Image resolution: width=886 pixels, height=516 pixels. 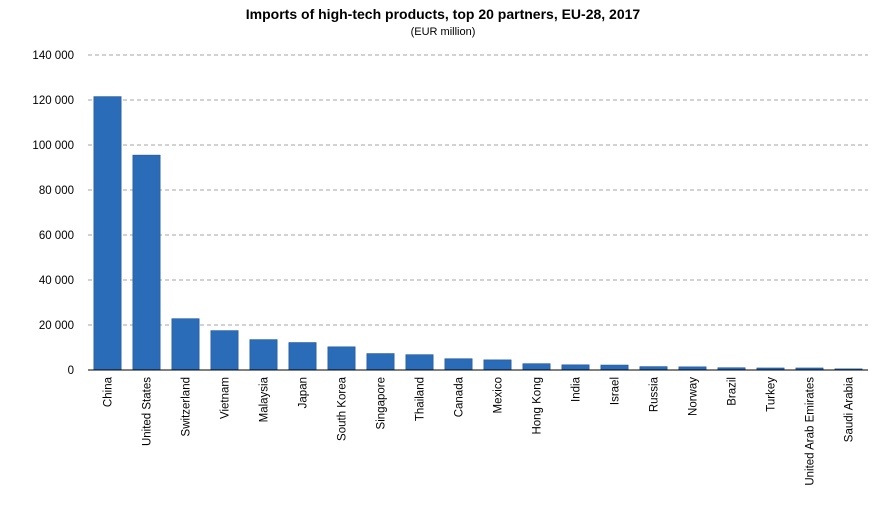 I want to click on bar-canada, so click(x=458, y=364).